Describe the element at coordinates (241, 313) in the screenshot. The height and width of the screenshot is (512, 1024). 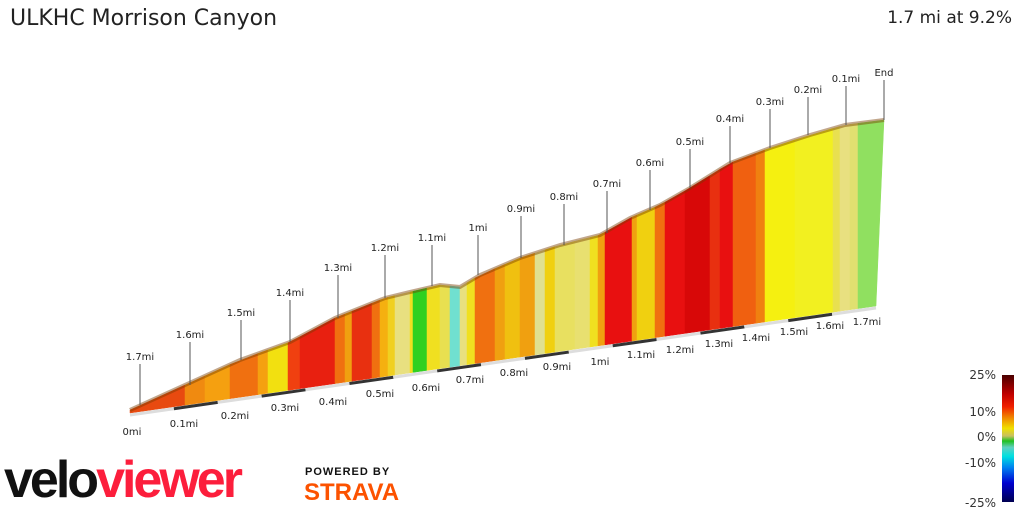
I see `top-distance-label: 1.5mi` at that location.